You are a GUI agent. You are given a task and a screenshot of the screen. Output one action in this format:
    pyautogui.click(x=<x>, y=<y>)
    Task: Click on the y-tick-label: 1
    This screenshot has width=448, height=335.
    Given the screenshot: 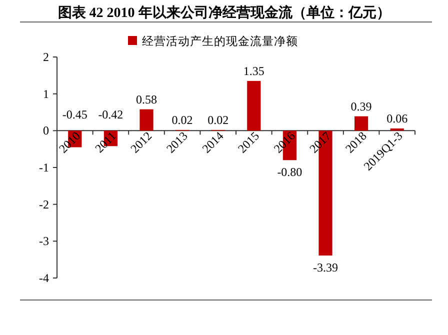 What is the action you would take?
    pyautogui.click(x=46, y=93)
    